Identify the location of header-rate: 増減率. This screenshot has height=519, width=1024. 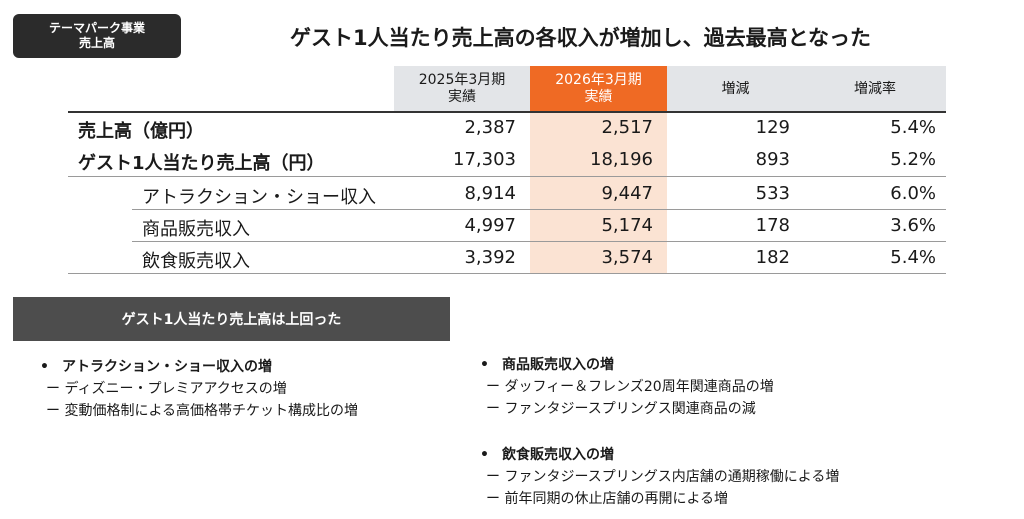
(875, 89).